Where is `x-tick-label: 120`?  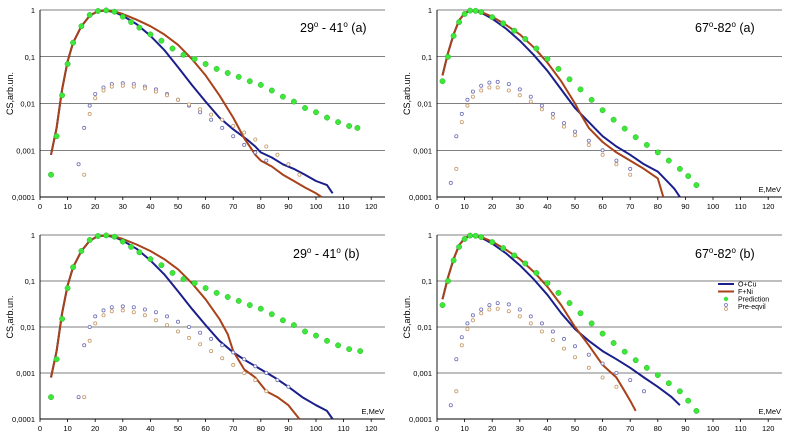
x-tick-label: 120 is located at coordinates (768, 206).